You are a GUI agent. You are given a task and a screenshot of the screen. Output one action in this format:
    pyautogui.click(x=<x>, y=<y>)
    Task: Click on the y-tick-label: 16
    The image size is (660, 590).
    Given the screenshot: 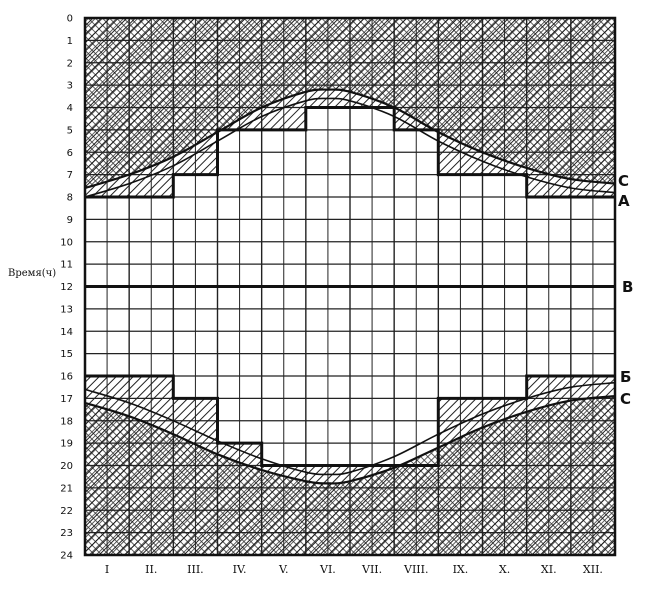 What is the action you would take?
    pyautogui.click(x=66, y=377)
    